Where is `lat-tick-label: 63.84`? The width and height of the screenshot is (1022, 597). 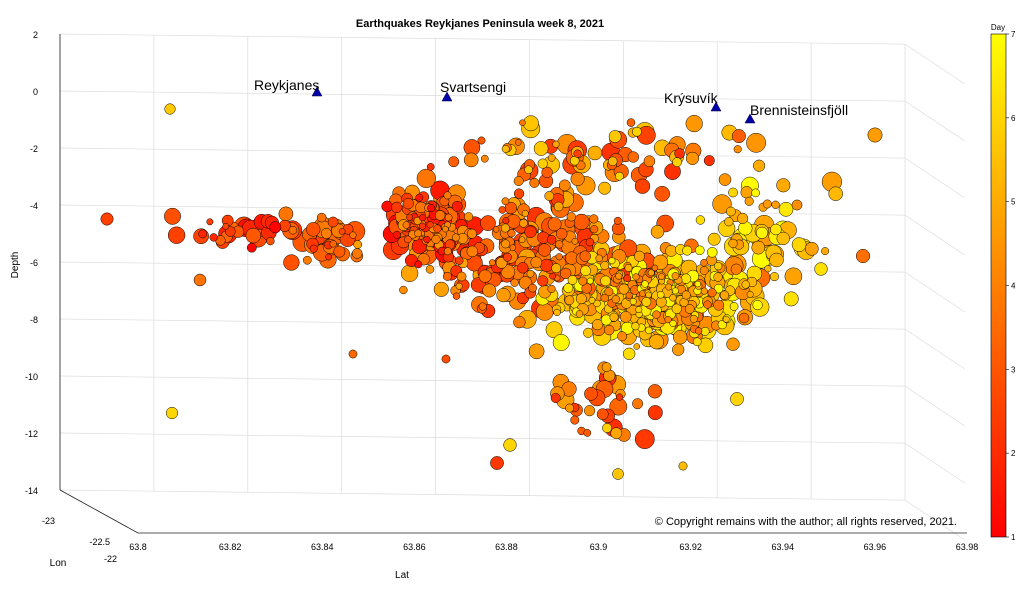
lat-tick-label: 63.84 is located at coordinates (322, 547).